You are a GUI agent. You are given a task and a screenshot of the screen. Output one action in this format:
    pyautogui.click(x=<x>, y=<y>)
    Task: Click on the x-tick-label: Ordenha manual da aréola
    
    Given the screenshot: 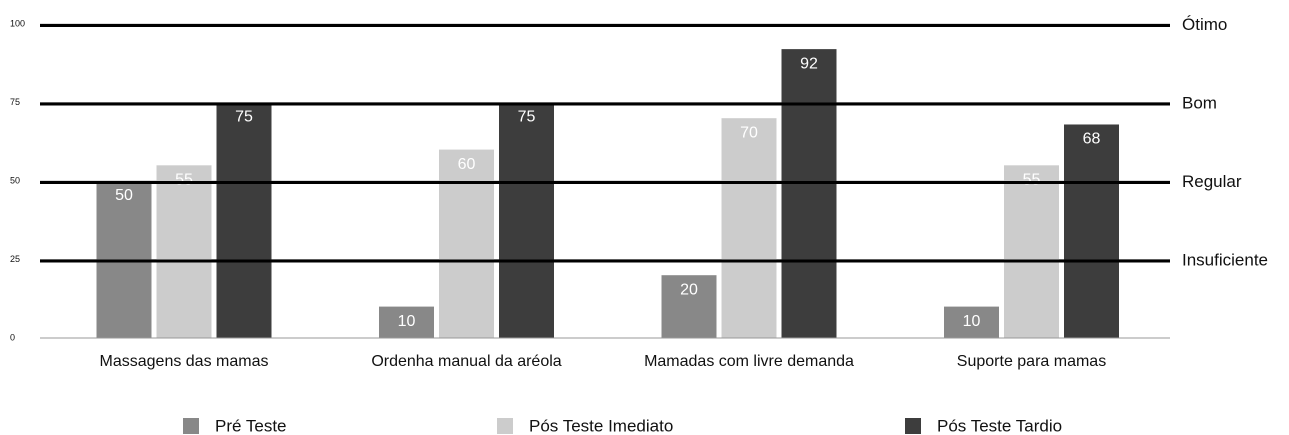 What is the action you would take?
    pyautogui.click(x=466, y=361)
    